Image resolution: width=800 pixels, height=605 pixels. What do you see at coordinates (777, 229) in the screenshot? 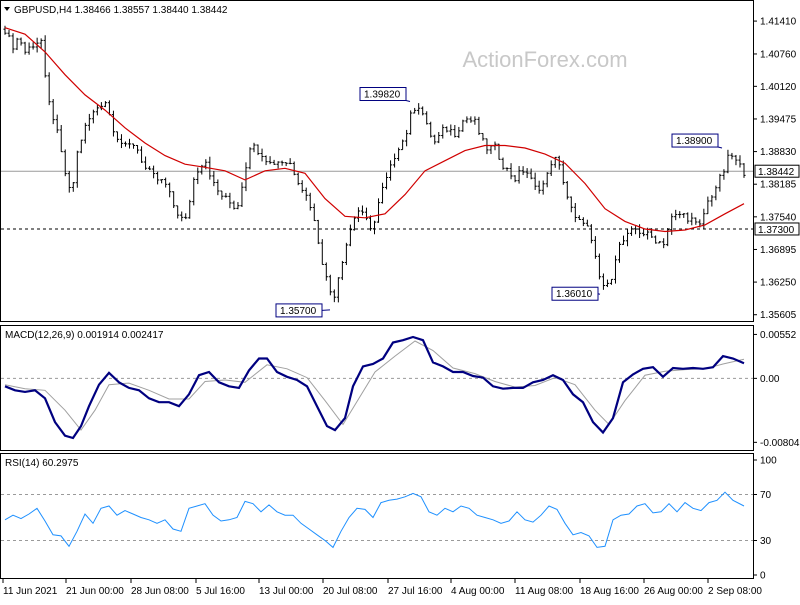
I see `support-level-label: 1.37300` at bounding box center [777, 229].